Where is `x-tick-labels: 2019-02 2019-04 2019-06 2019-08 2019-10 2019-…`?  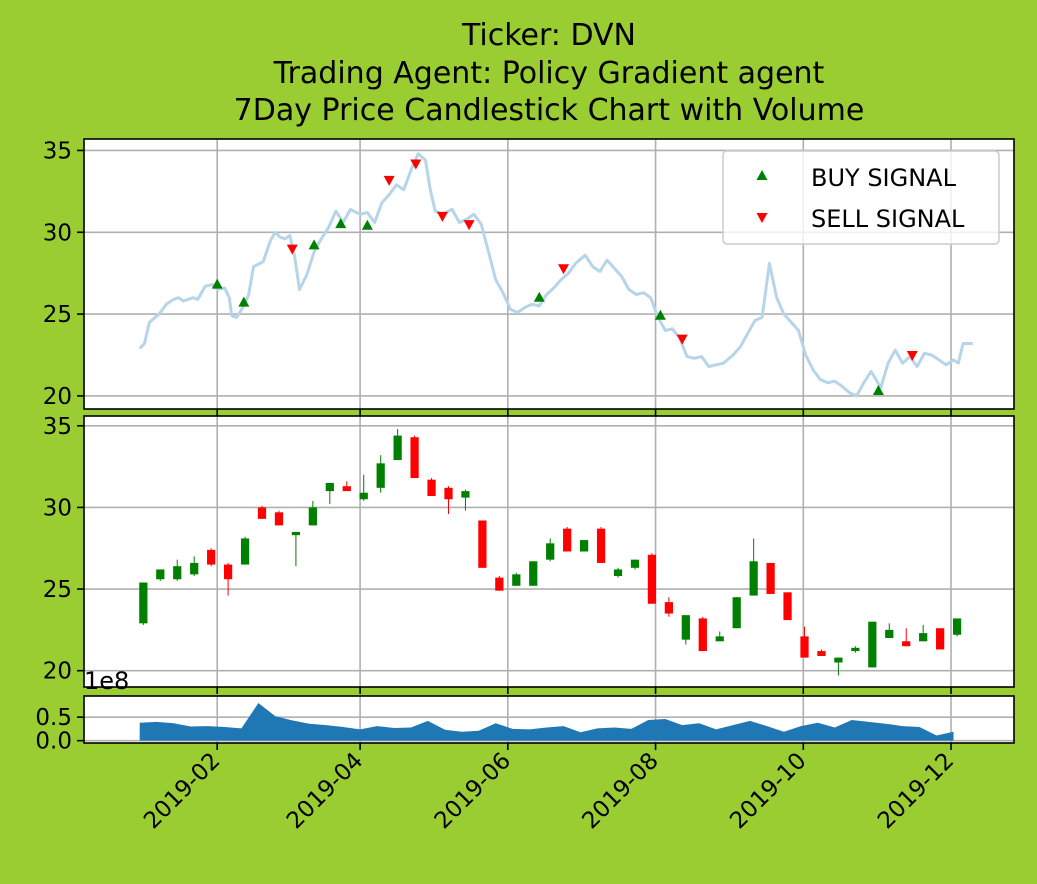 x-tick-labels: 2019-02 2019-04 2019-06 2019-08 2019-10 2019-… is located at coordinates (549, 791).